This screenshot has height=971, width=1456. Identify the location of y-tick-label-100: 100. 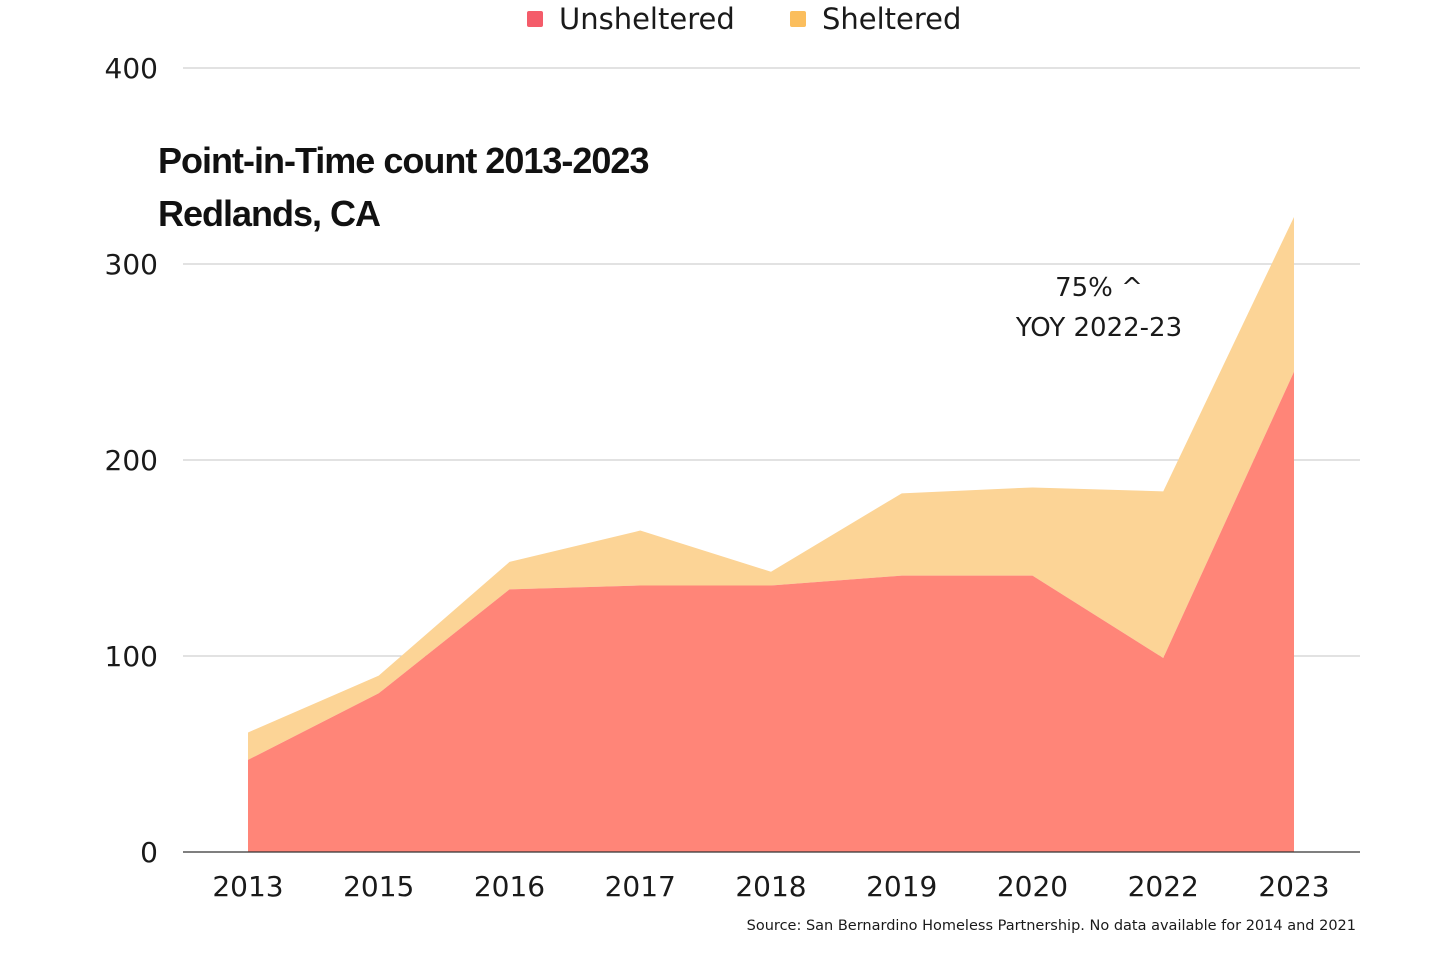
(131, 656).